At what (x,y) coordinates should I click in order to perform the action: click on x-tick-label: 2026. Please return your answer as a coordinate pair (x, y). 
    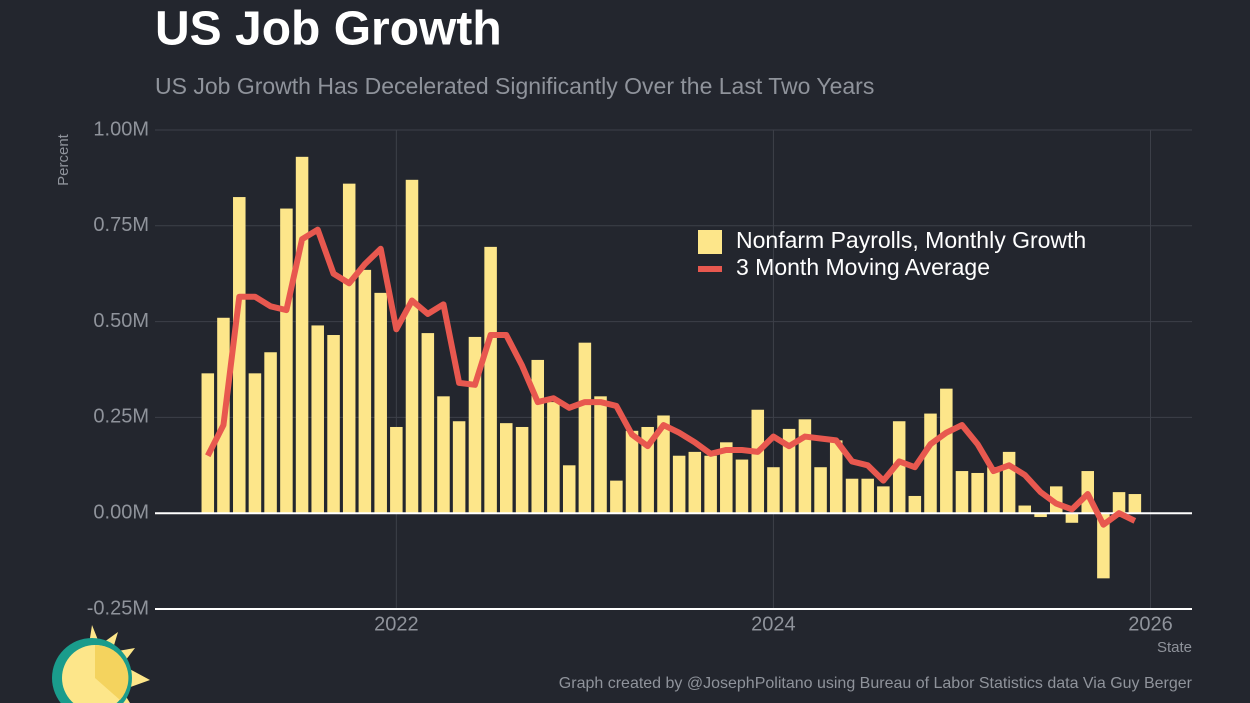
    Looking at the image, I should click on (1150, 624).